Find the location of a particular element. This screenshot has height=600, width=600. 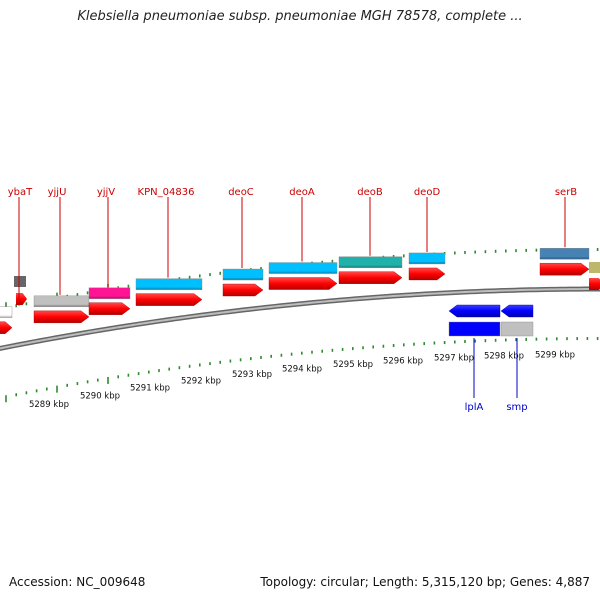

features is located at coordinates (300, 292).